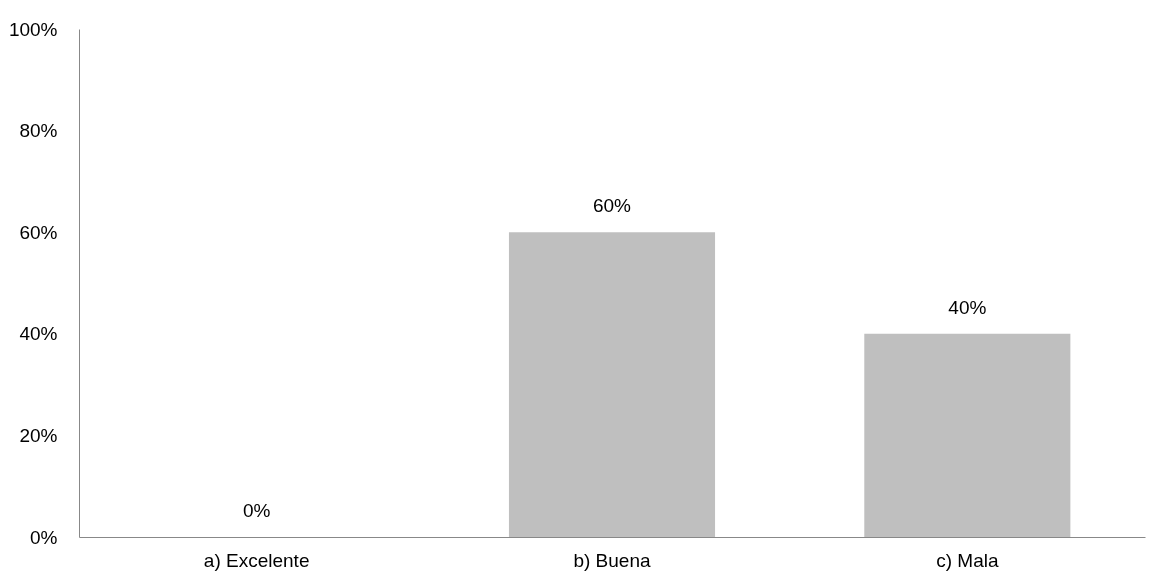  Describe the element at coordinates (256, 510) in the screenshot. I see `data-label: 0%` at that location.